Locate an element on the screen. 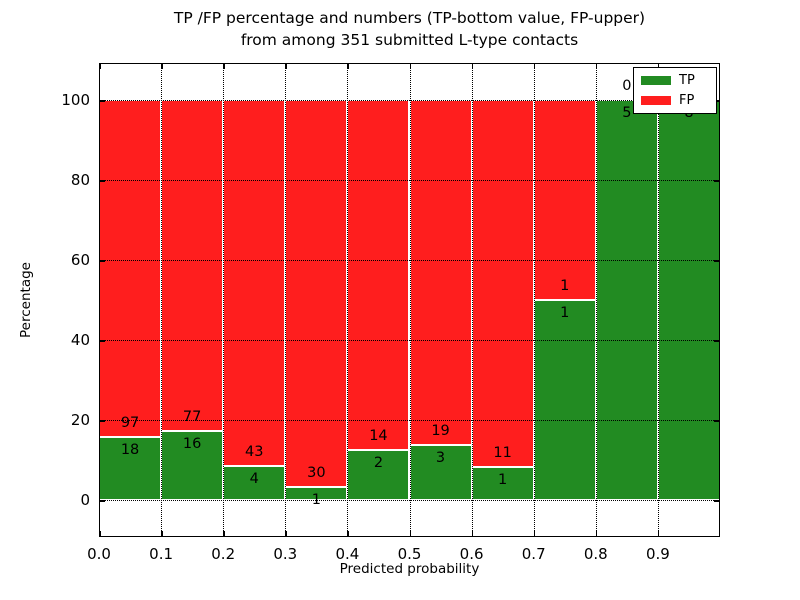 The width and height of the screenshot is (800, 600). y-tick-label: 40 is located at coordinates (80, 340).